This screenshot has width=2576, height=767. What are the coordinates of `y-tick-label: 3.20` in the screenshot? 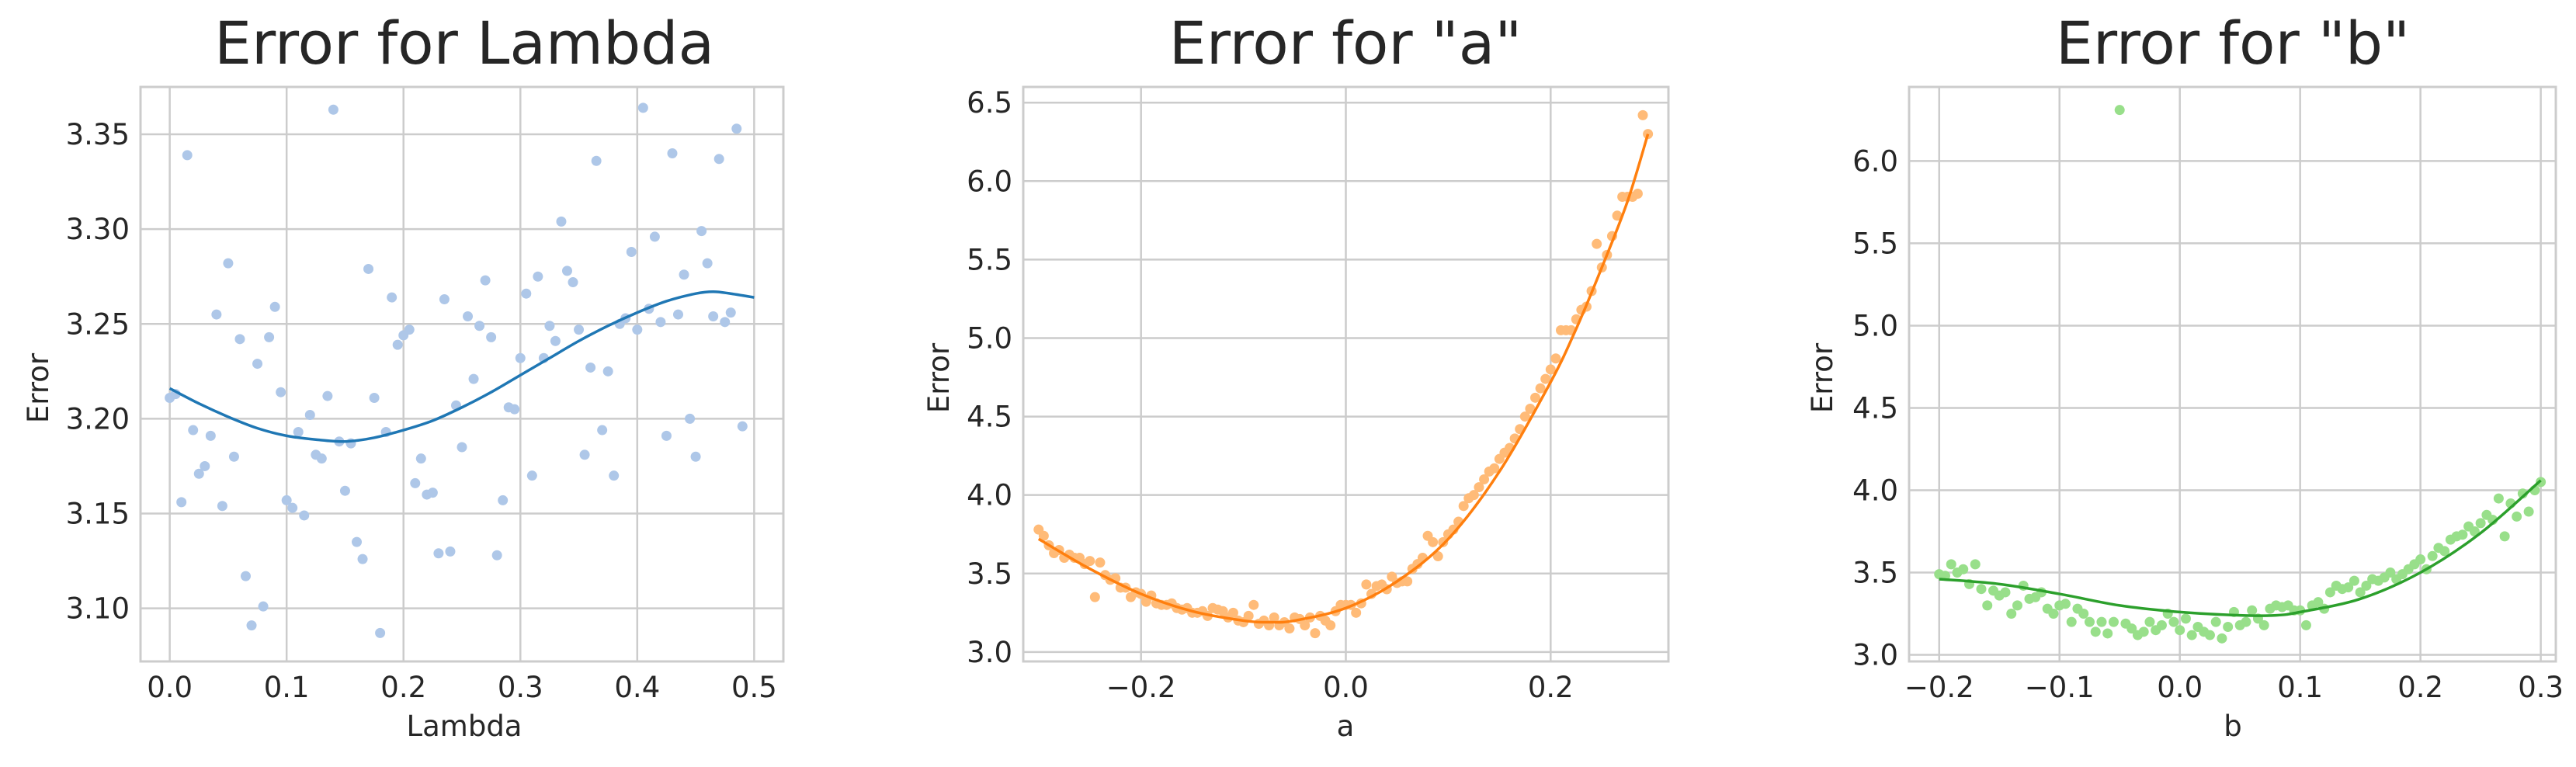 It's located at (98, 419).